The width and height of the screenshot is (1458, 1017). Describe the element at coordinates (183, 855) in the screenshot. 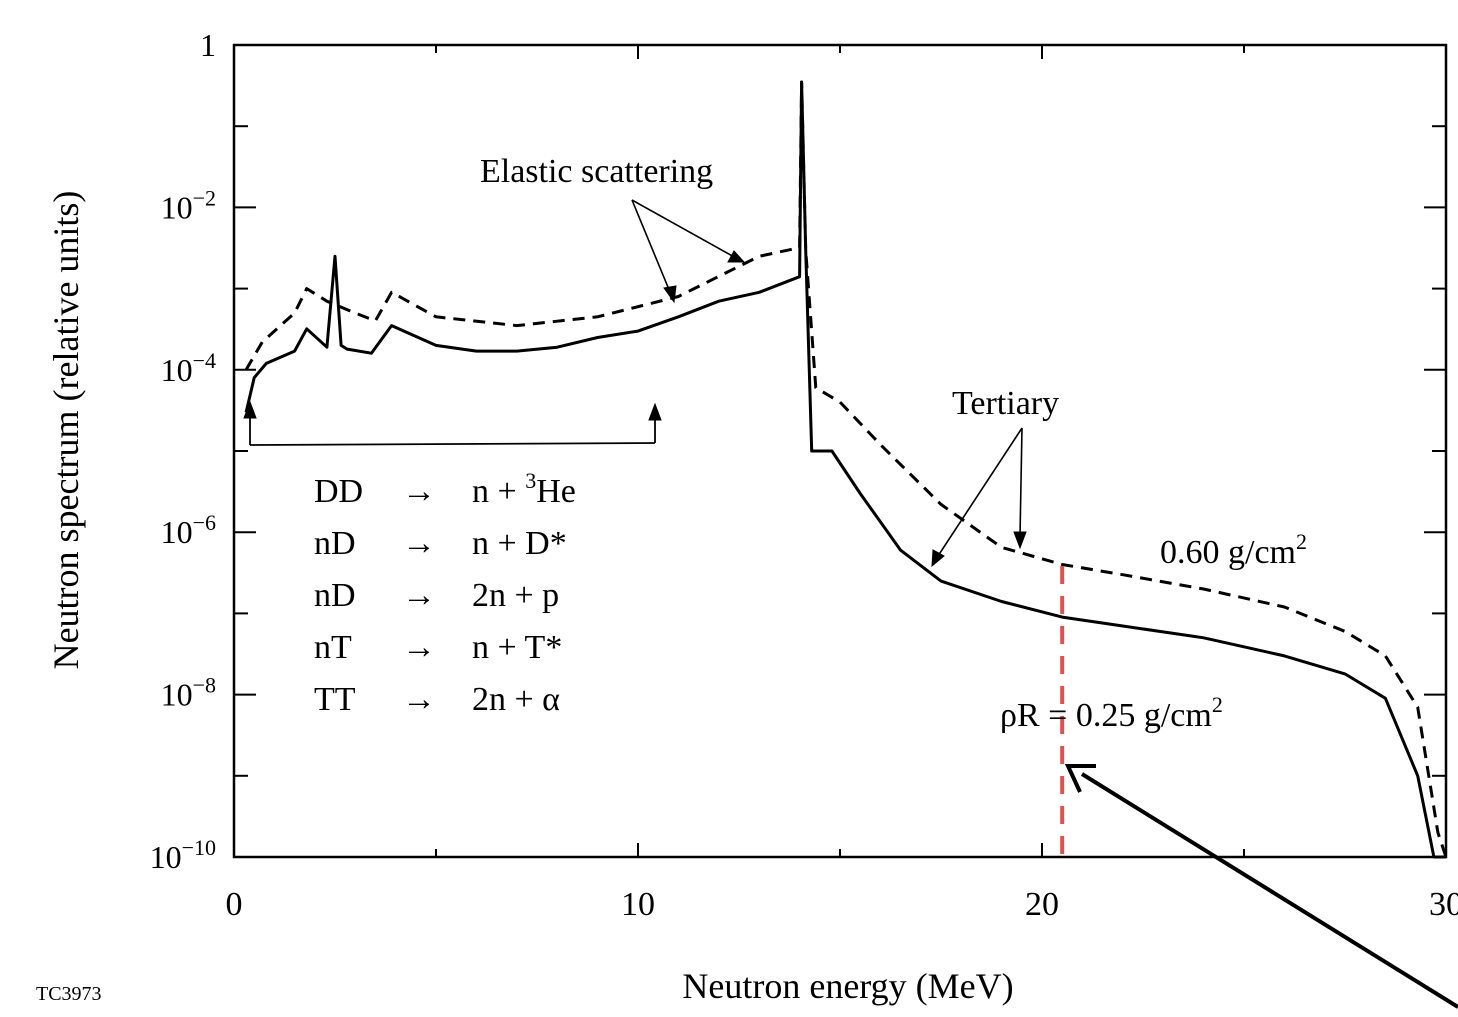

I see `y-tick-label: 10⁻¹⁰` at that location.